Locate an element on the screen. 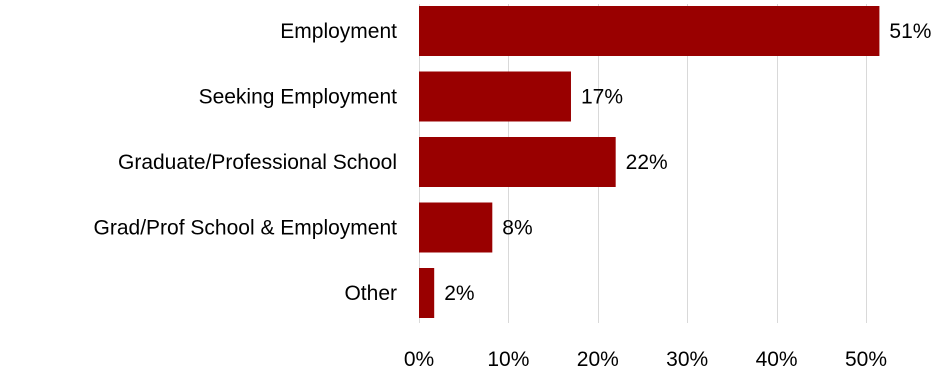 The image size is (949, 371). x-tick-label: 20% is located at coordinates (598, 359).